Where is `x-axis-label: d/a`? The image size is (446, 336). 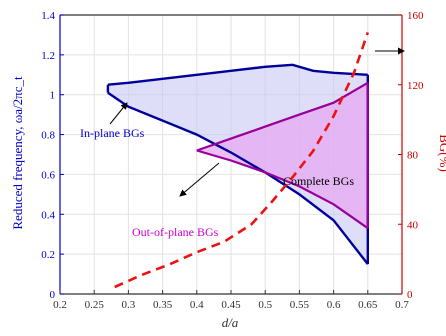 x-axis-label: d/a is located at coordinates (230, 322).